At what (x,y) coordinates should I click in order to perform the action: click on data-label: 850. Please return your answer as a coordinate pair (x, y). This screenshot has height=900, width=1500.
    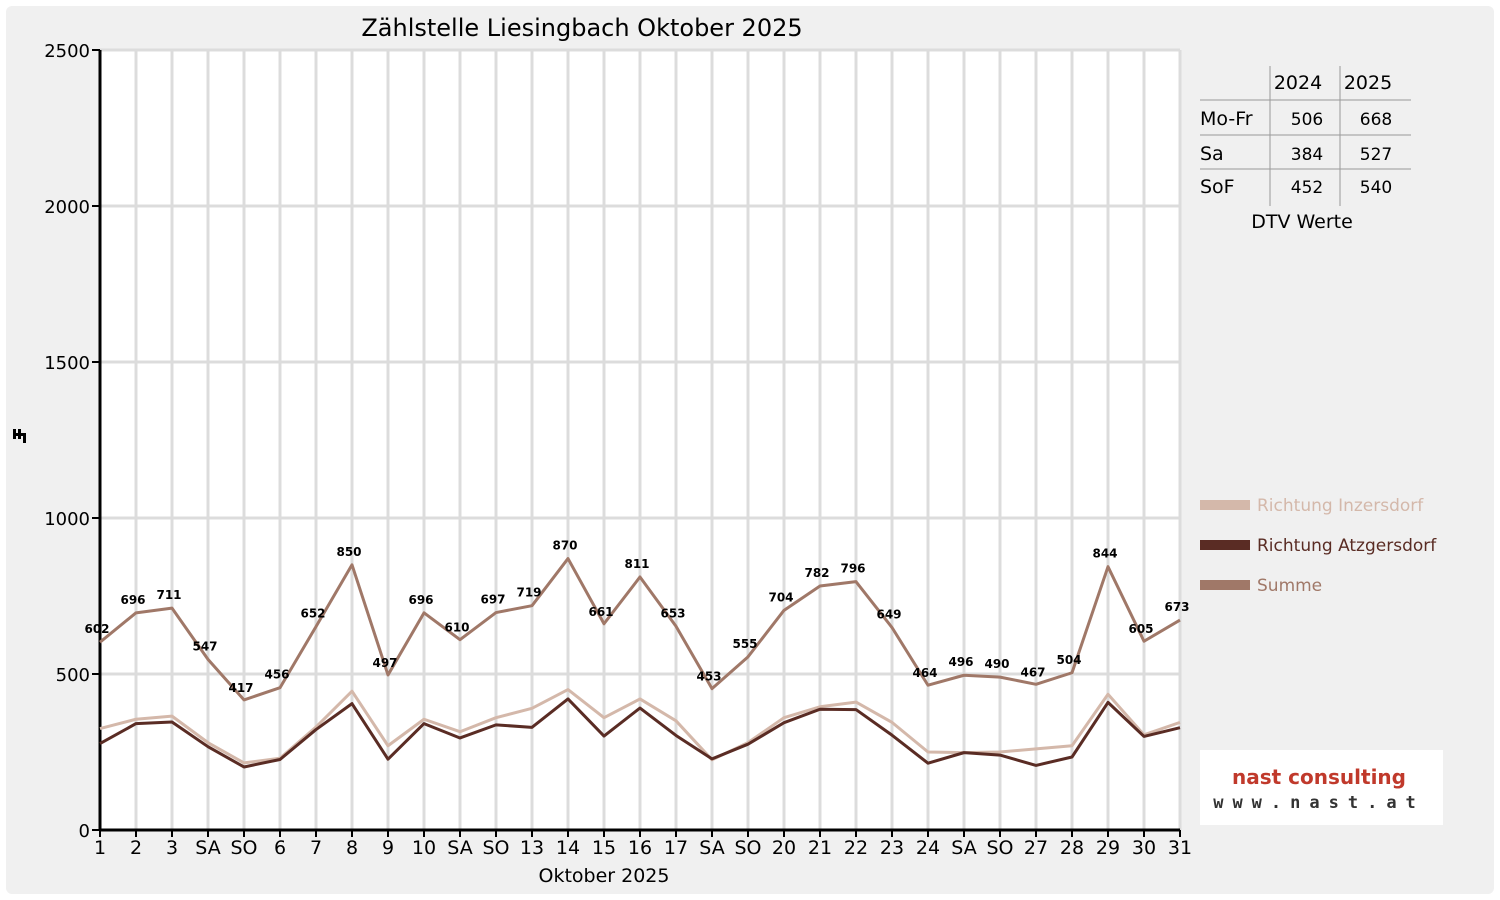
    Looking at the image, I should click on (348, 552).